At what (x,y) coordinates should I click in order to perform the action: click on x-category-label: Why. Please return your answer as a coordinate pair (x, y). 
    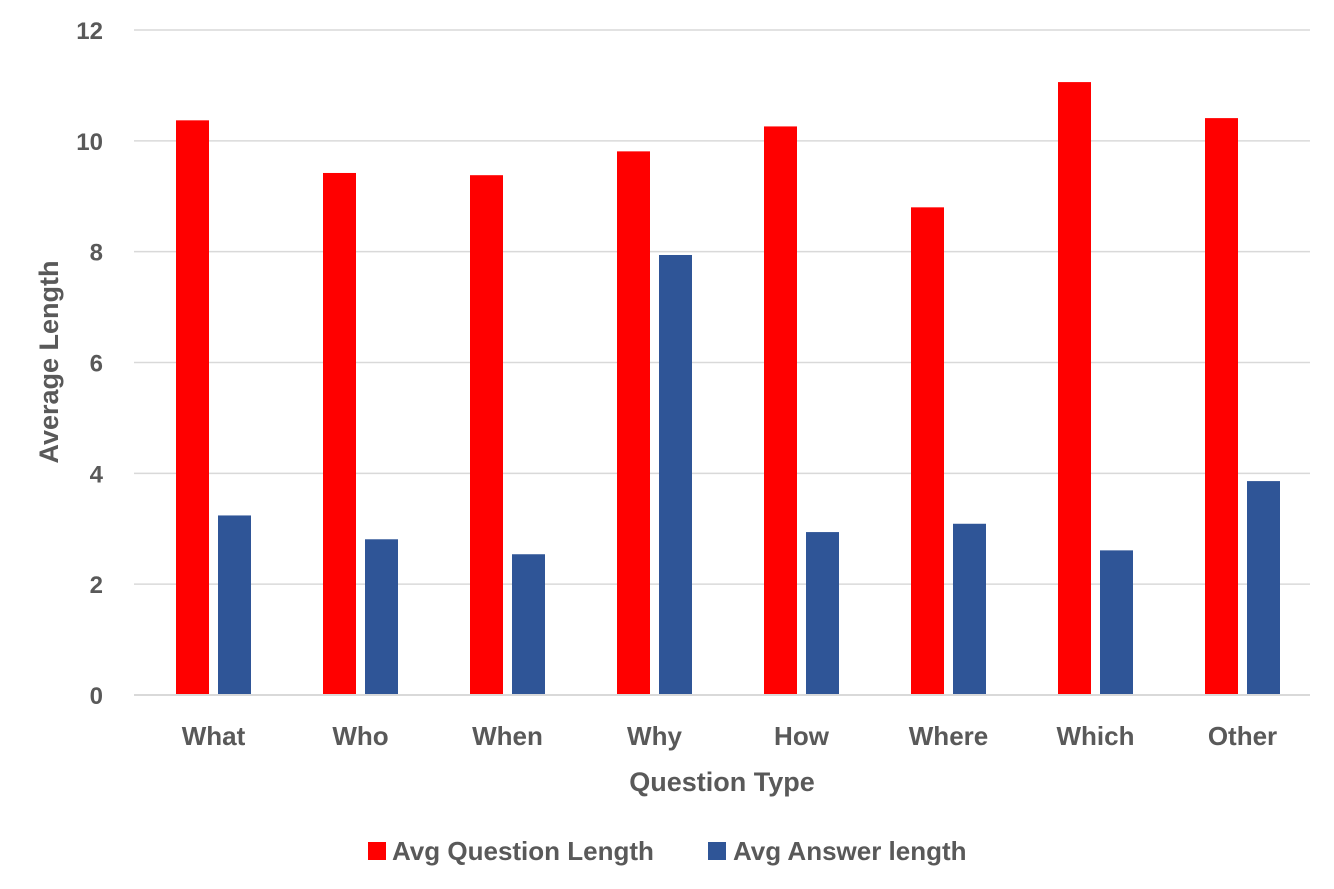
    Looking at the image, I should click on (654, 736).